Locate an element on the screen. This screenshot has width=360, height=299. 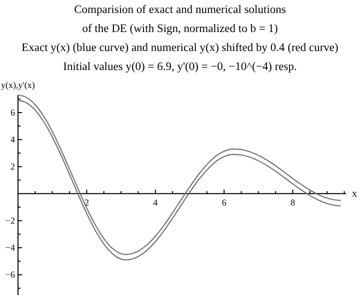
y-tick-label: 4 is located at coordinates (13, 139).